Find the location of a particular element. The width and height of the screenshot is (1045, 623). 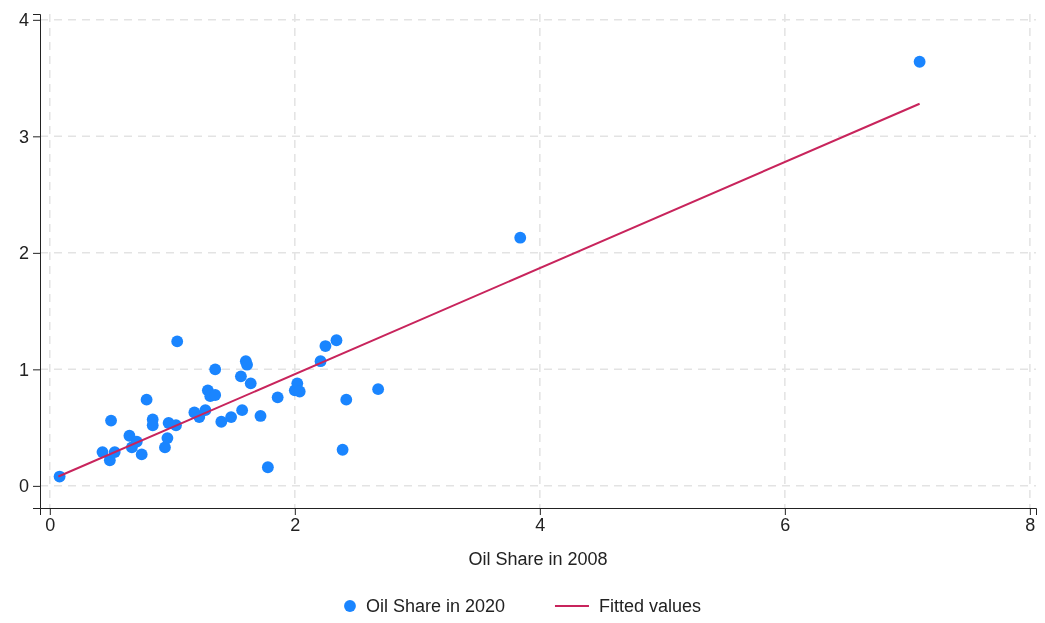

x-tick-label: 6 is located at coordinates (785, 524).